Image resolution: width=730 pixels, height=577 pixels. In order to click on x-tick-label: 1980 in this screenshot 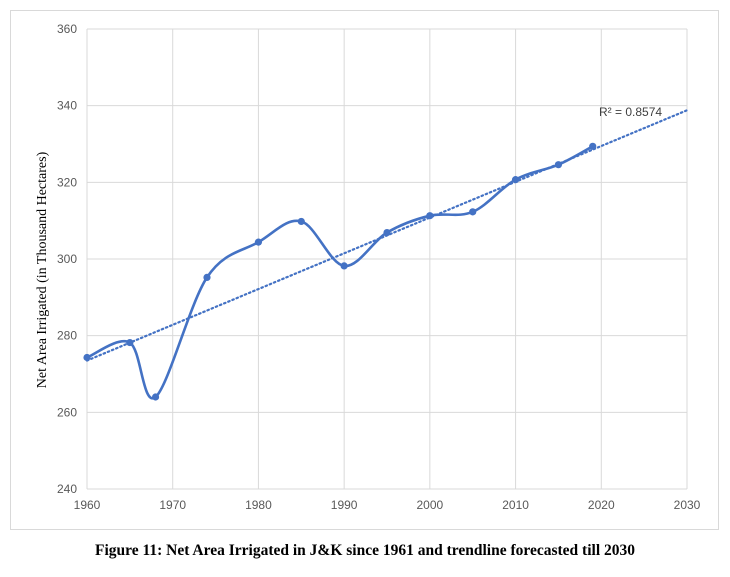, I will do `click(258, 505)`.